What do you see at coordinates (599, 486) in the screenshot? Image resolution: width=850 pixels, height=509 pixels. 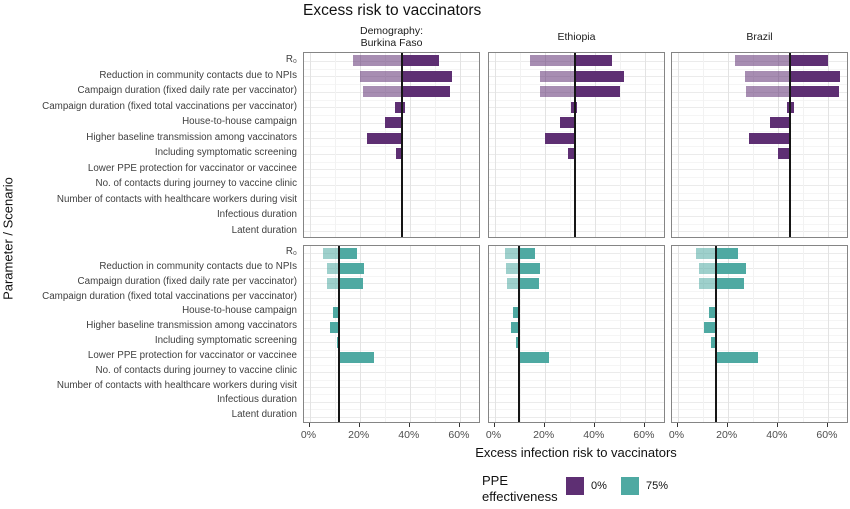 I see `legend-label-ppe-0: 0%` at bounding box center [599, 486].